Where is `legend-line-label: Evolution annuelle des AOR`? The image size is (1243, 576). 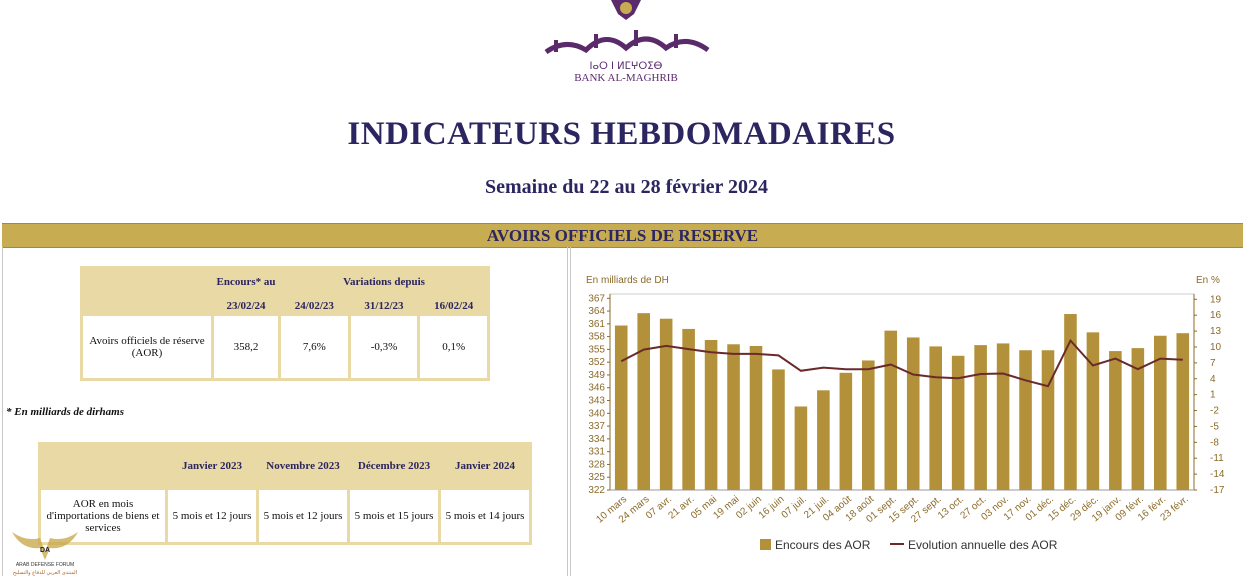
legend-line-label: Evolution annuelle des AOR is located at coordinates (983, 545).